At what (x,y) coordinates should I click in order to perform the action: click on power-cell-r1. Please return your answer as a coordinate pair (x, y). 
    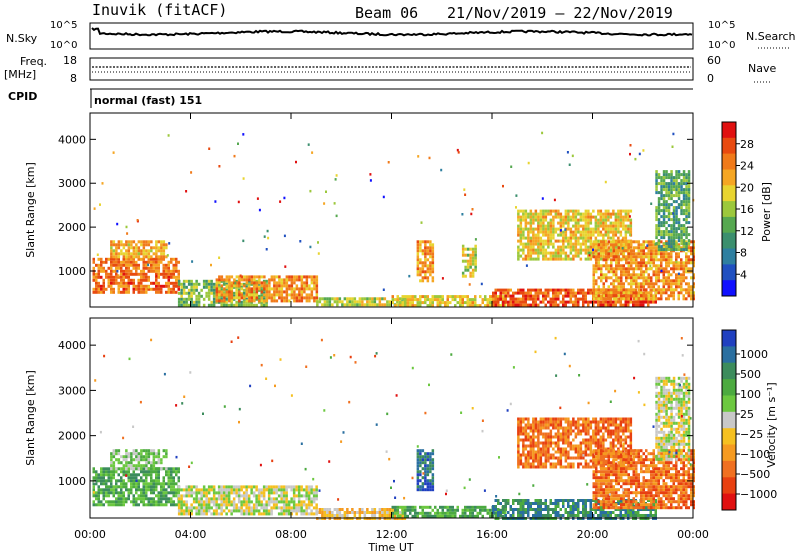
    Looking at the image, I should click on (116, 248).